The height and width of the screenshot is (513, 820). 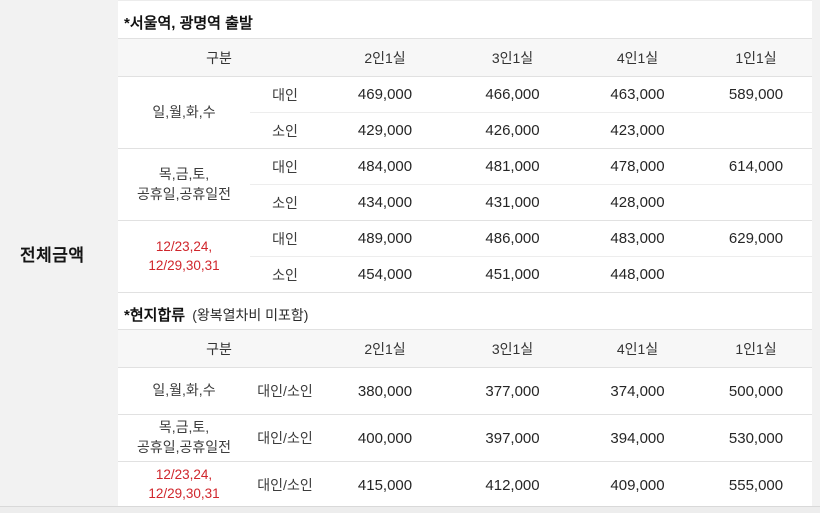 What do you see at coordinates (638, 94) in the screenshot?
I see `price-cell: 463,000` at bounding box center [638, 94].